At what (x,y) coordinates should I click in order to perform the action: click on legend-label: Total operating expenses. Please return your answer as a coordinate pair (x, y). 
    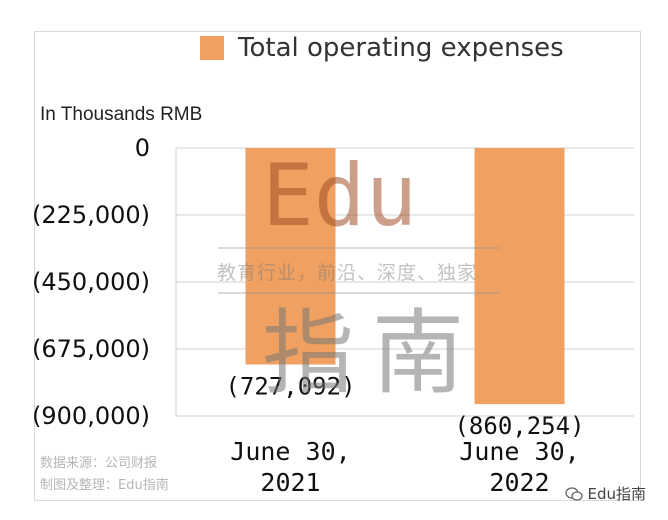
    Looking at the image, I should click on (401, 48).